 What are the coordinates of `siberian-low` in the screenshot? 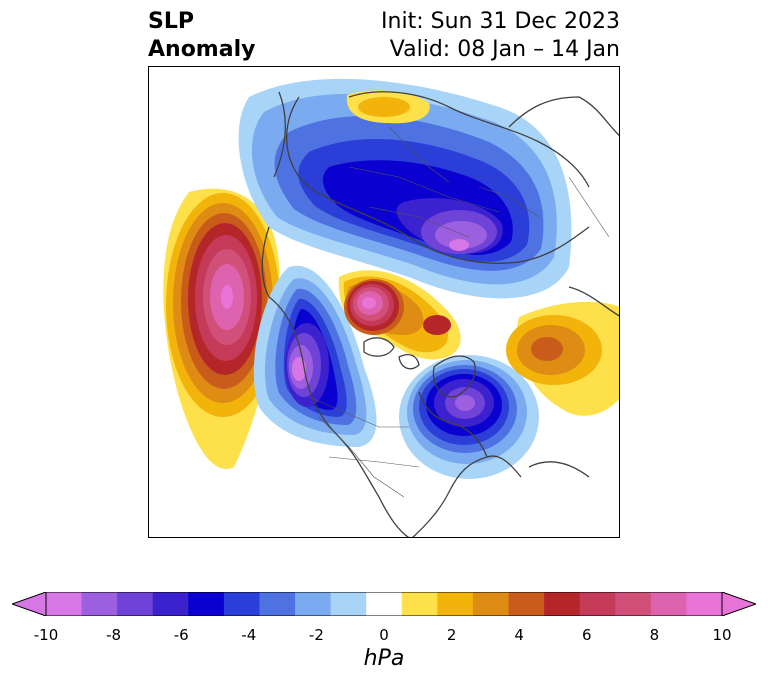 It's located at (405, 188).